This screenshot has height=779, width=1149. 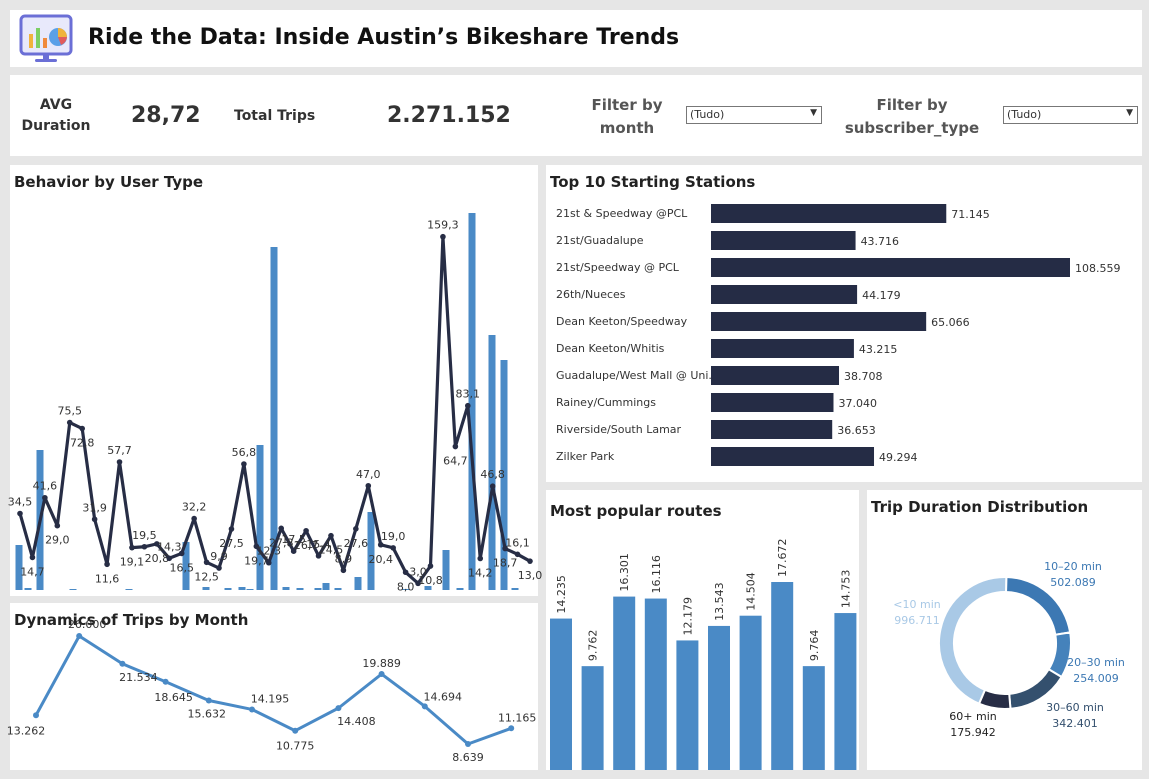 What do you see at coordinates (70, 411) in the screenshot?
I see `behavior-data-label: 75,5` at bounding box center [70, 411].